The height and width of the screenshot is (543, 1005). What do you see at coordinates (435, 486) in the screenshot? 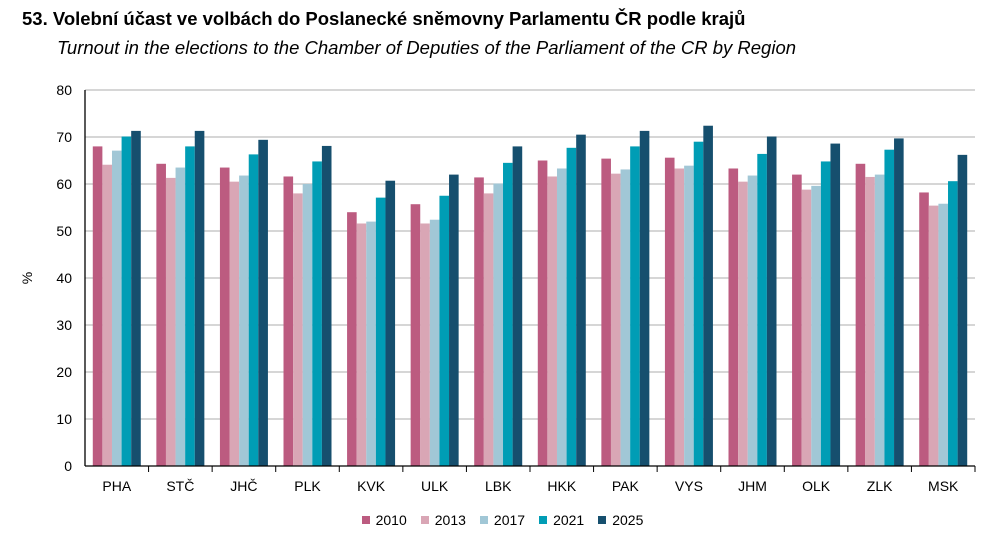
I see `x-tick-label: ULK` at bounding box center [435, 486].